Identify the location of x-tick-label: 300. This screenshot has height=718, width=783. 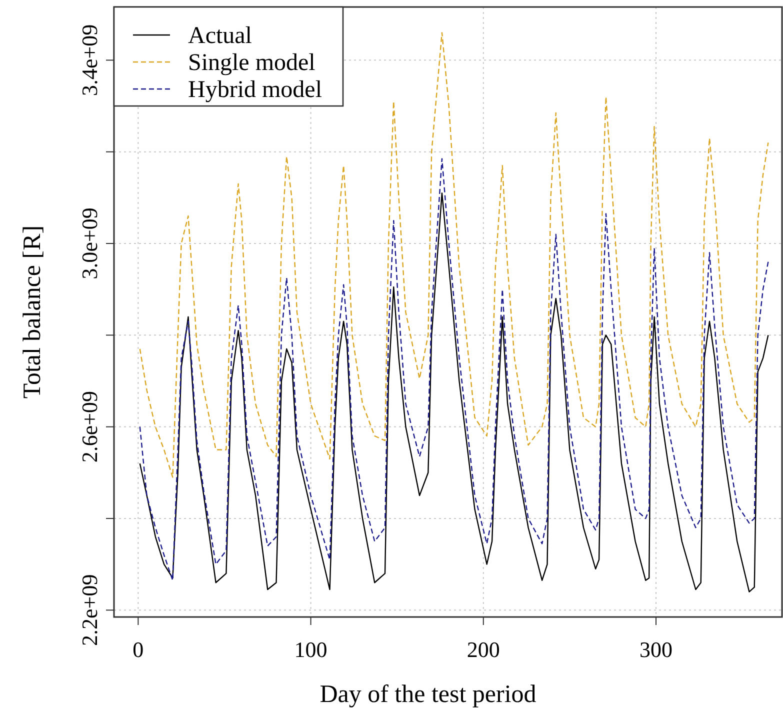
(655, 649).